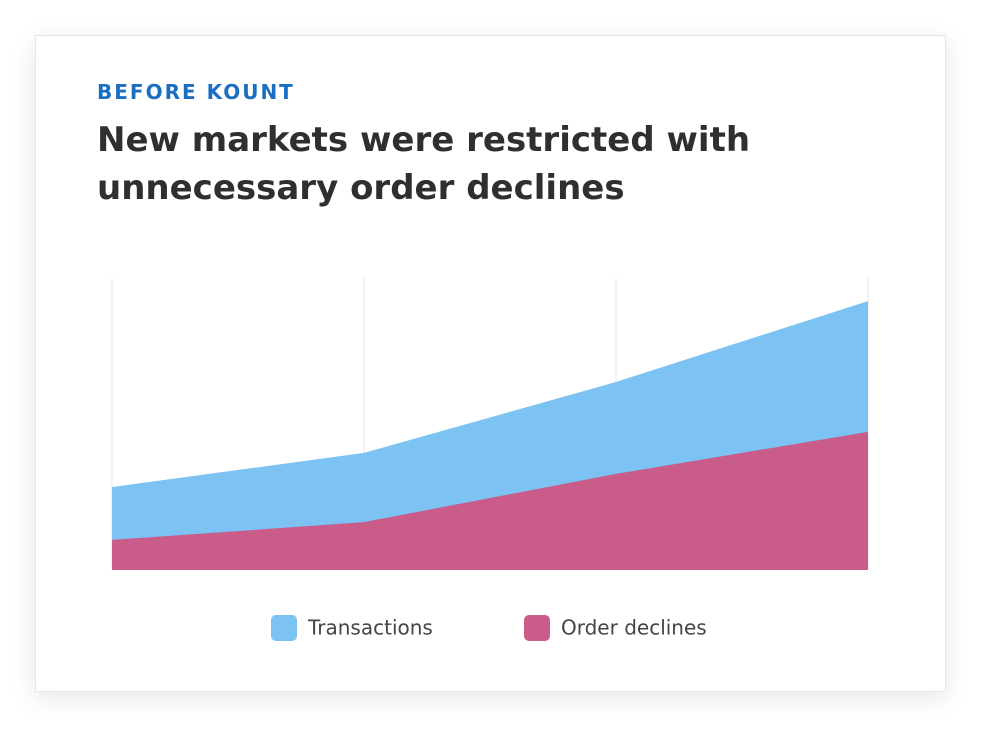  Describe the element at coordinates (634, 628) in the screenshot. I see `legend-label: Order declines` at that location.